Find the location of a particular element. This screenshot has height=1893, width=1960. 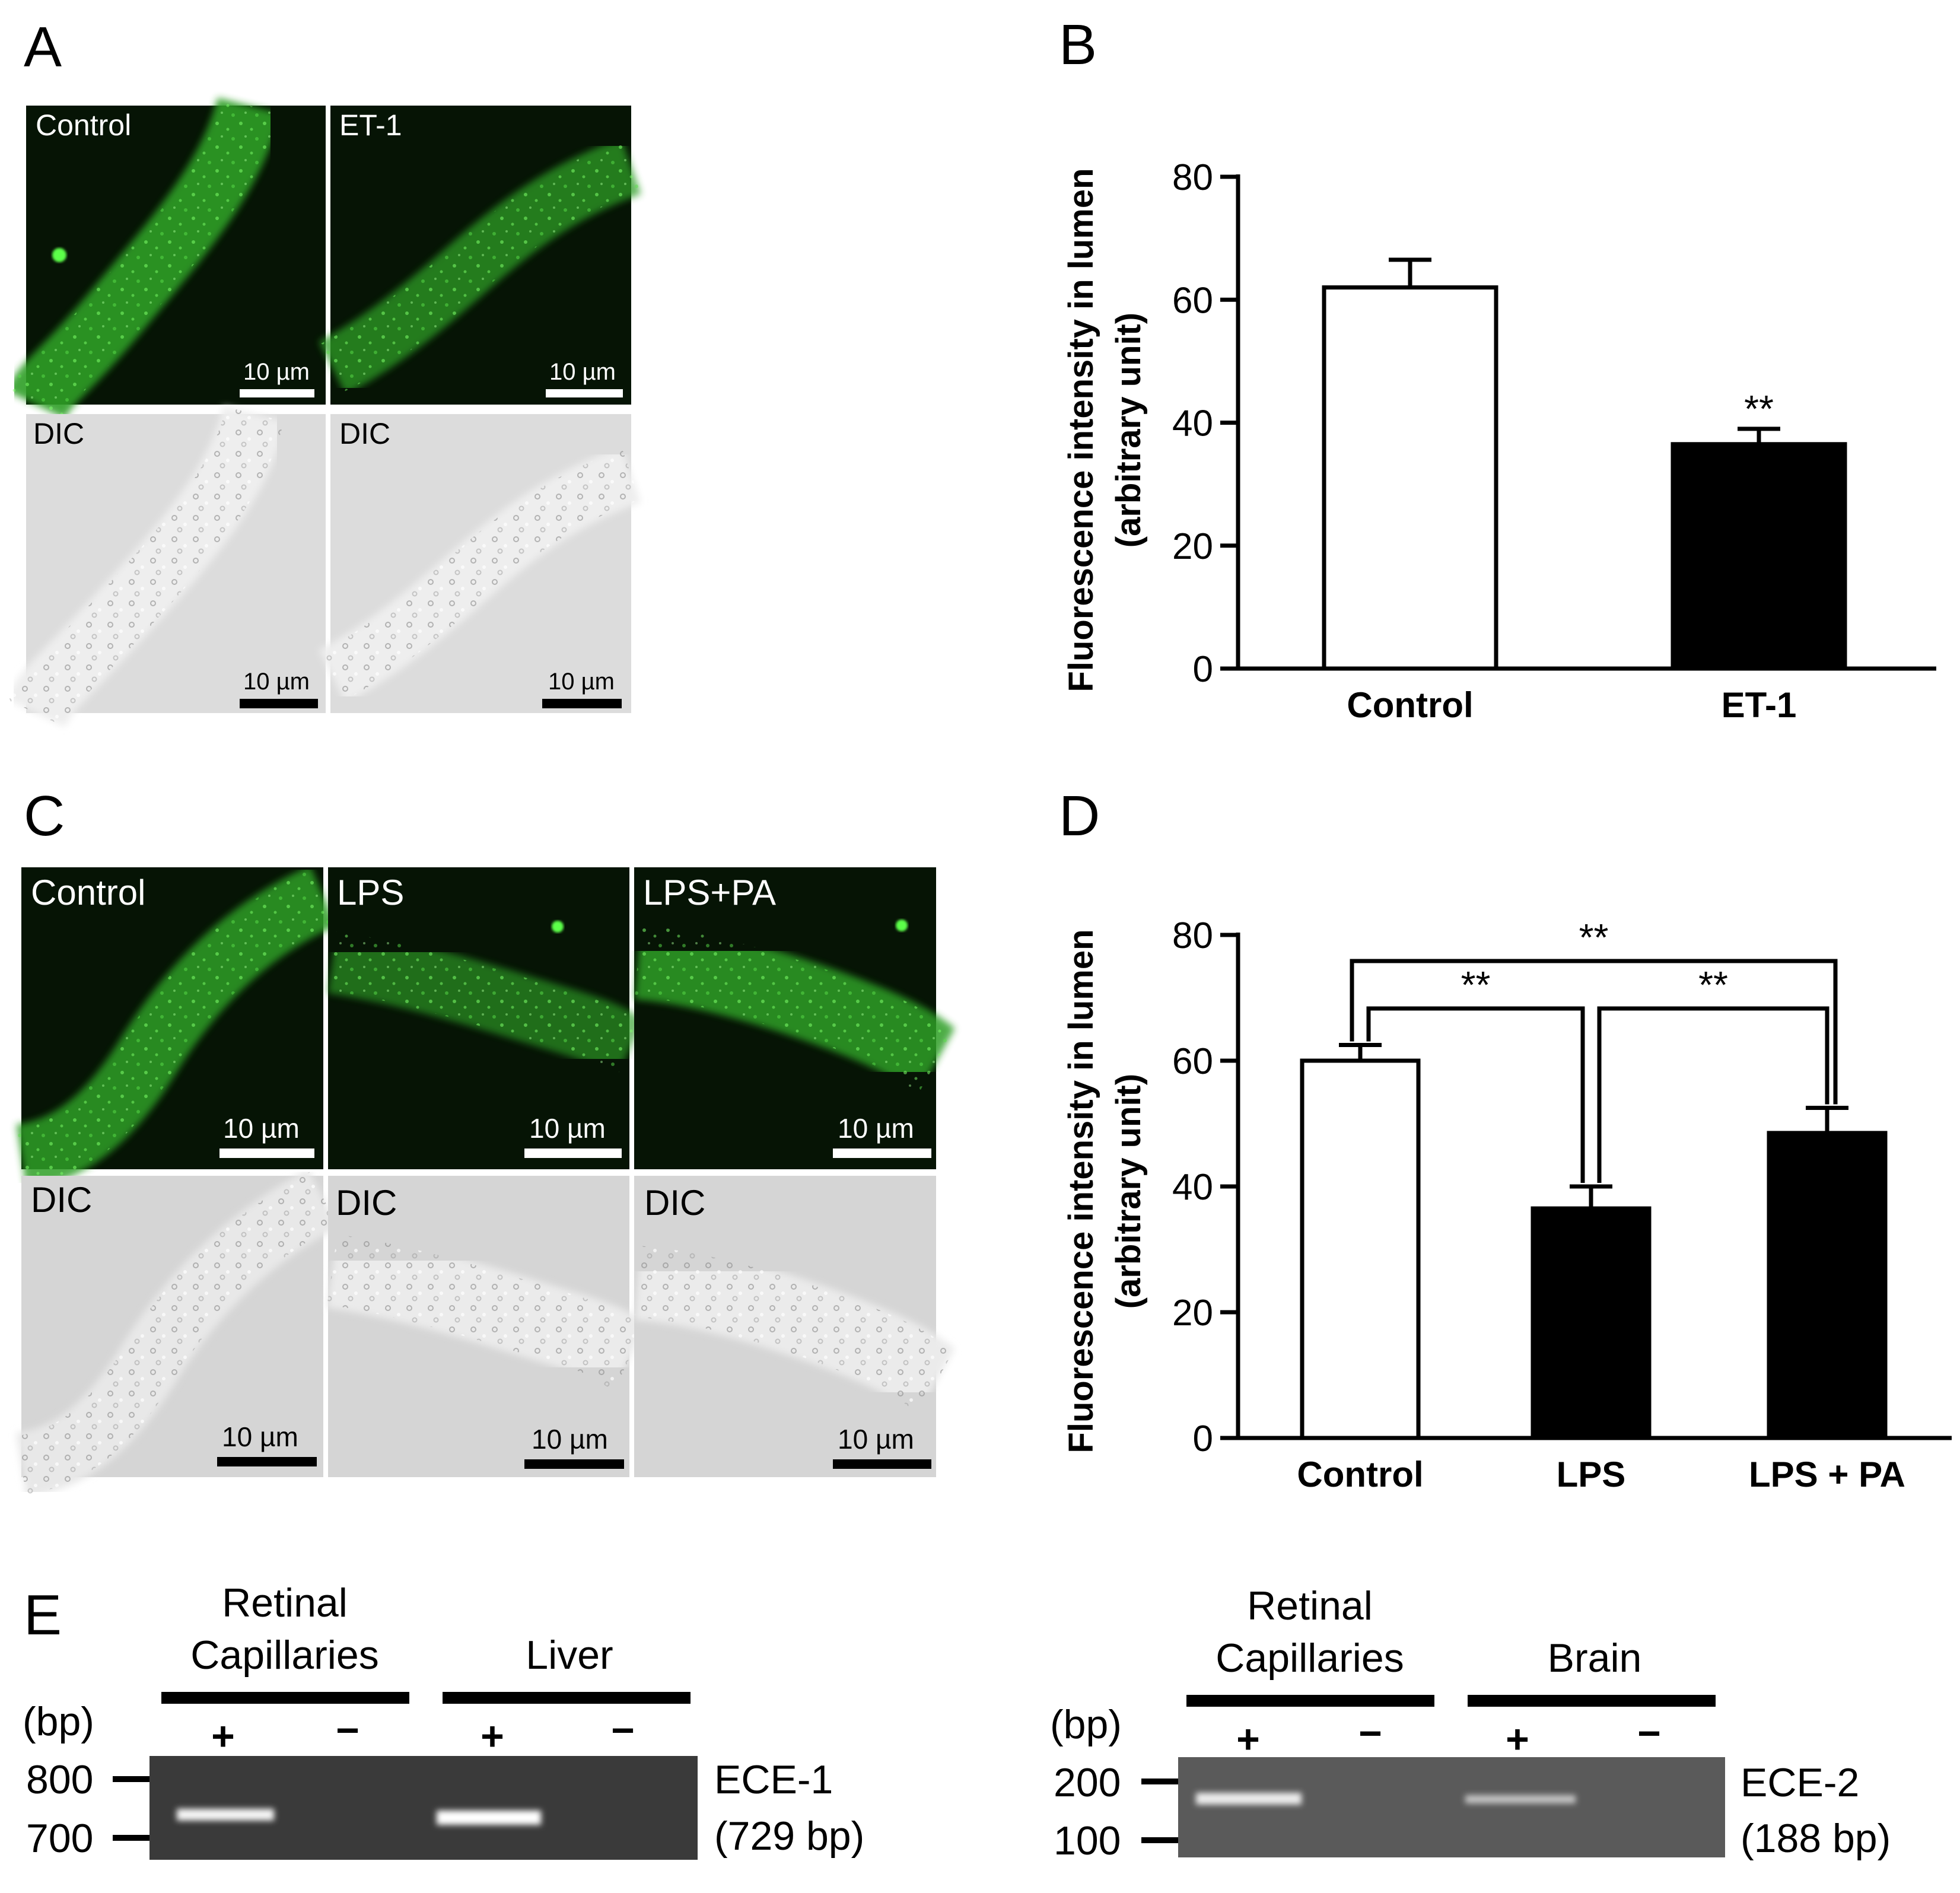

chart-d-category-label: LPS is located at coordinates (1591, 1474).